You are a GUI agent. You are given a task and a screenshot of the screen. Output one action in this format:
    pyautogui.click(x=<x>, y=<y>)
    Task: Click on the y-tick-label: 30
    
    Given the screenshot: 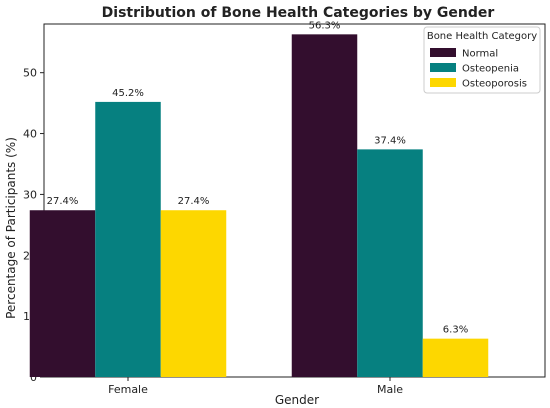 What is the action you would take?
    pyautogui.click(x=30, y=194)
    